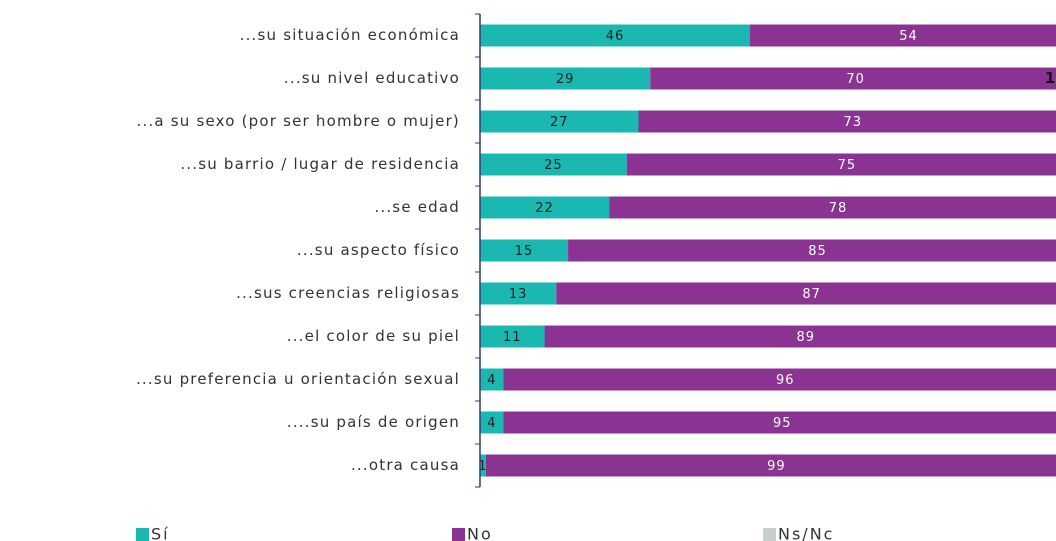 This screenshot has width=1056, height=541. I want to click on legend-label: No, so click(480, 533).